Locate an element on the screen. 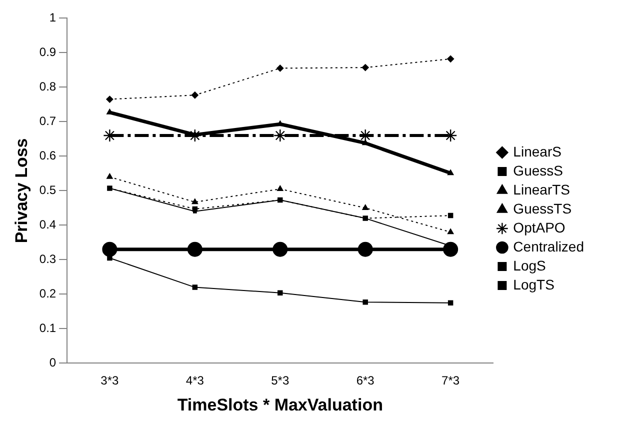  y-tick-label: 0.6 is located at coordinates (47, 155).